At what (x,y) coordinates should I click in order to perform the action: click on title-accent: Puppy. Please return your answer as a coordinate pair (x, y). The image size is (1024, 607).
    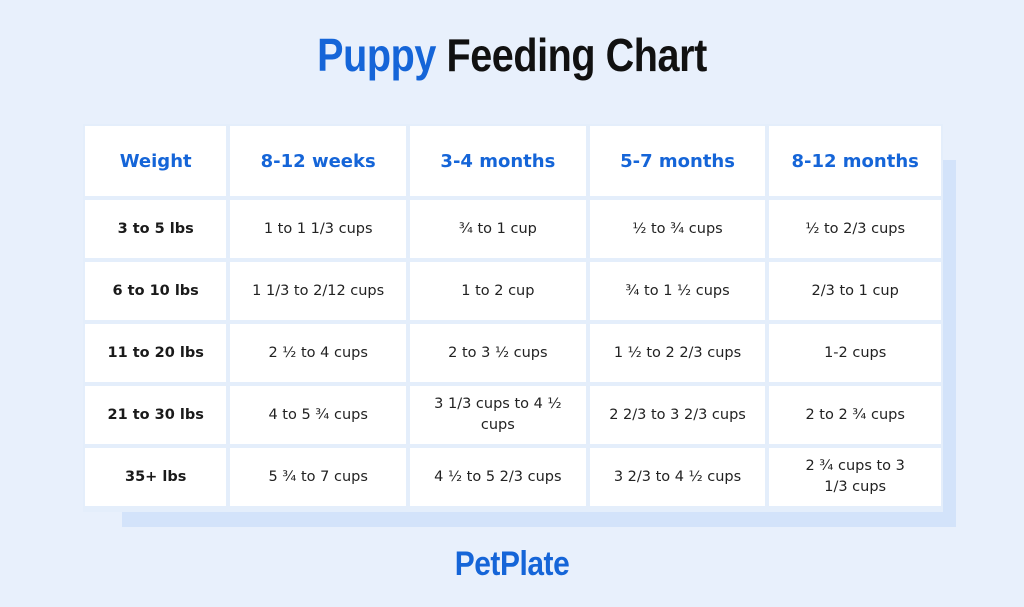
    Looking at the image, I should click on (376, 55).